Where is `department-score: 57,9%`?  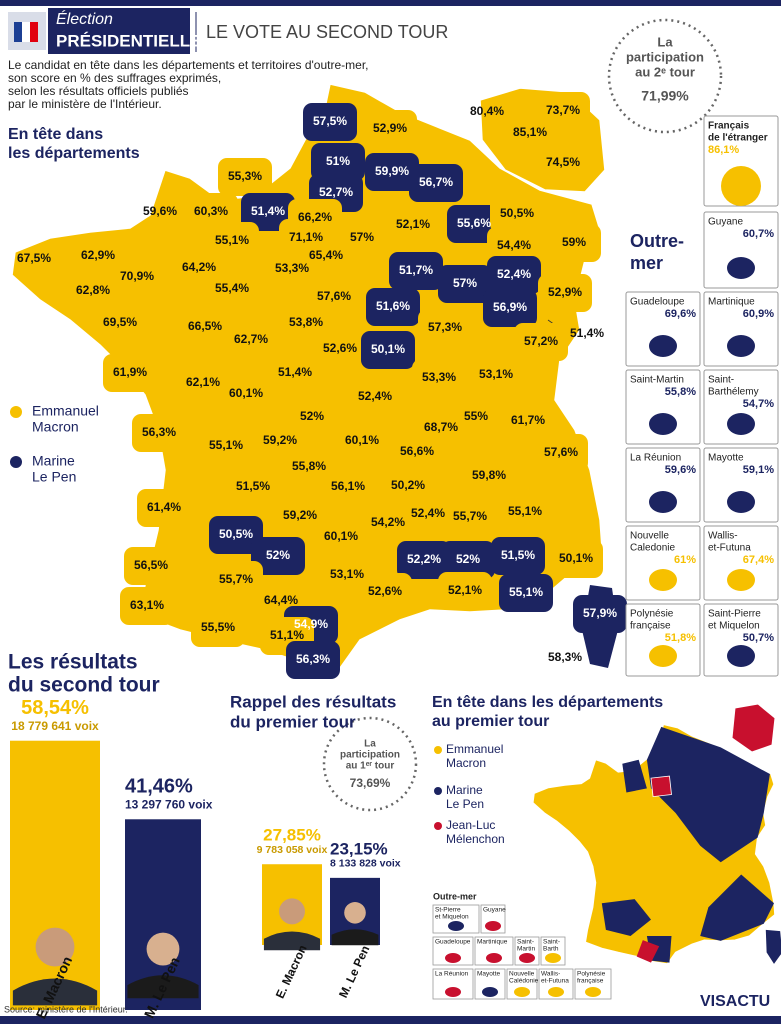
department-score: 57,9% is located at coordinates (600, 613).